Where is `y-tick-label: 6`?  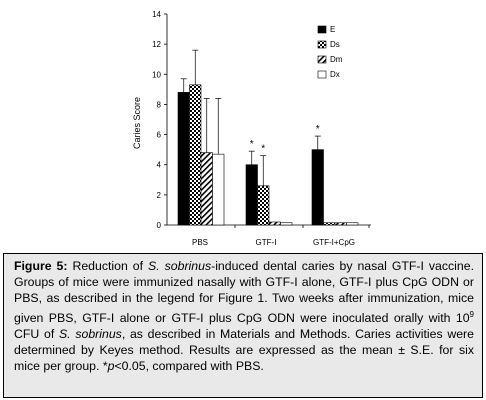
y-tick-label: 6 is located at coordinates (159, 135).